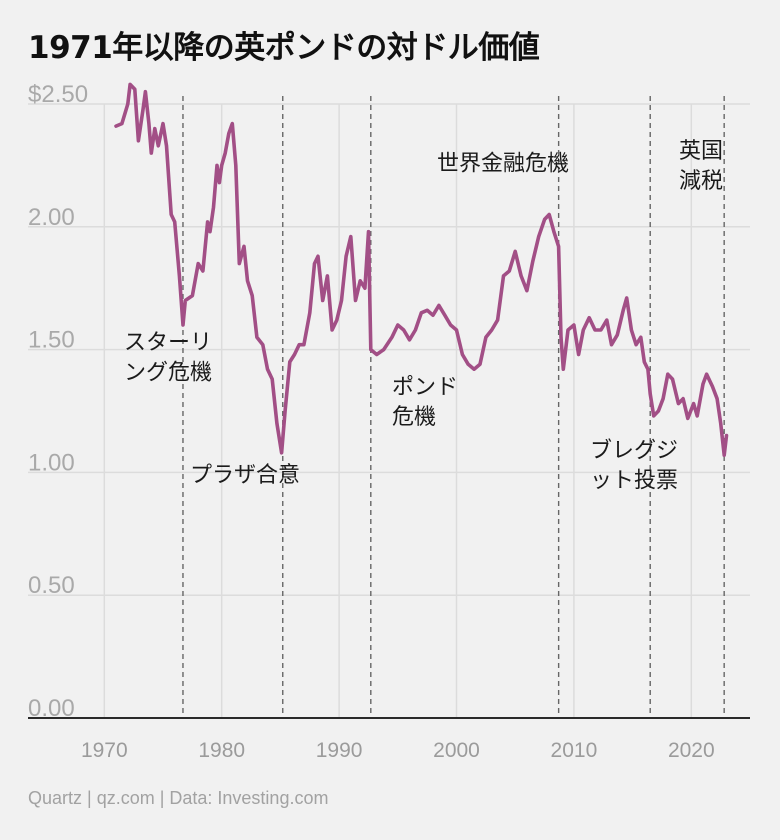 This screenshot has height=840, width=780. I want to click on event-label: ング危機, so click(168, 373).